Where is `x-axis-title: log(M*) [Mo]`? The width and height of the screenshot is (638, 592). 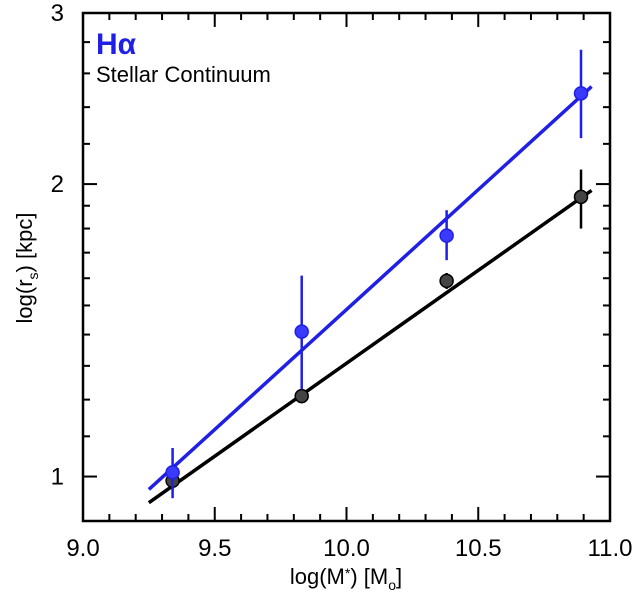
x-axis-title: log(M*) [Mo] is located at coordinates (346, 578).